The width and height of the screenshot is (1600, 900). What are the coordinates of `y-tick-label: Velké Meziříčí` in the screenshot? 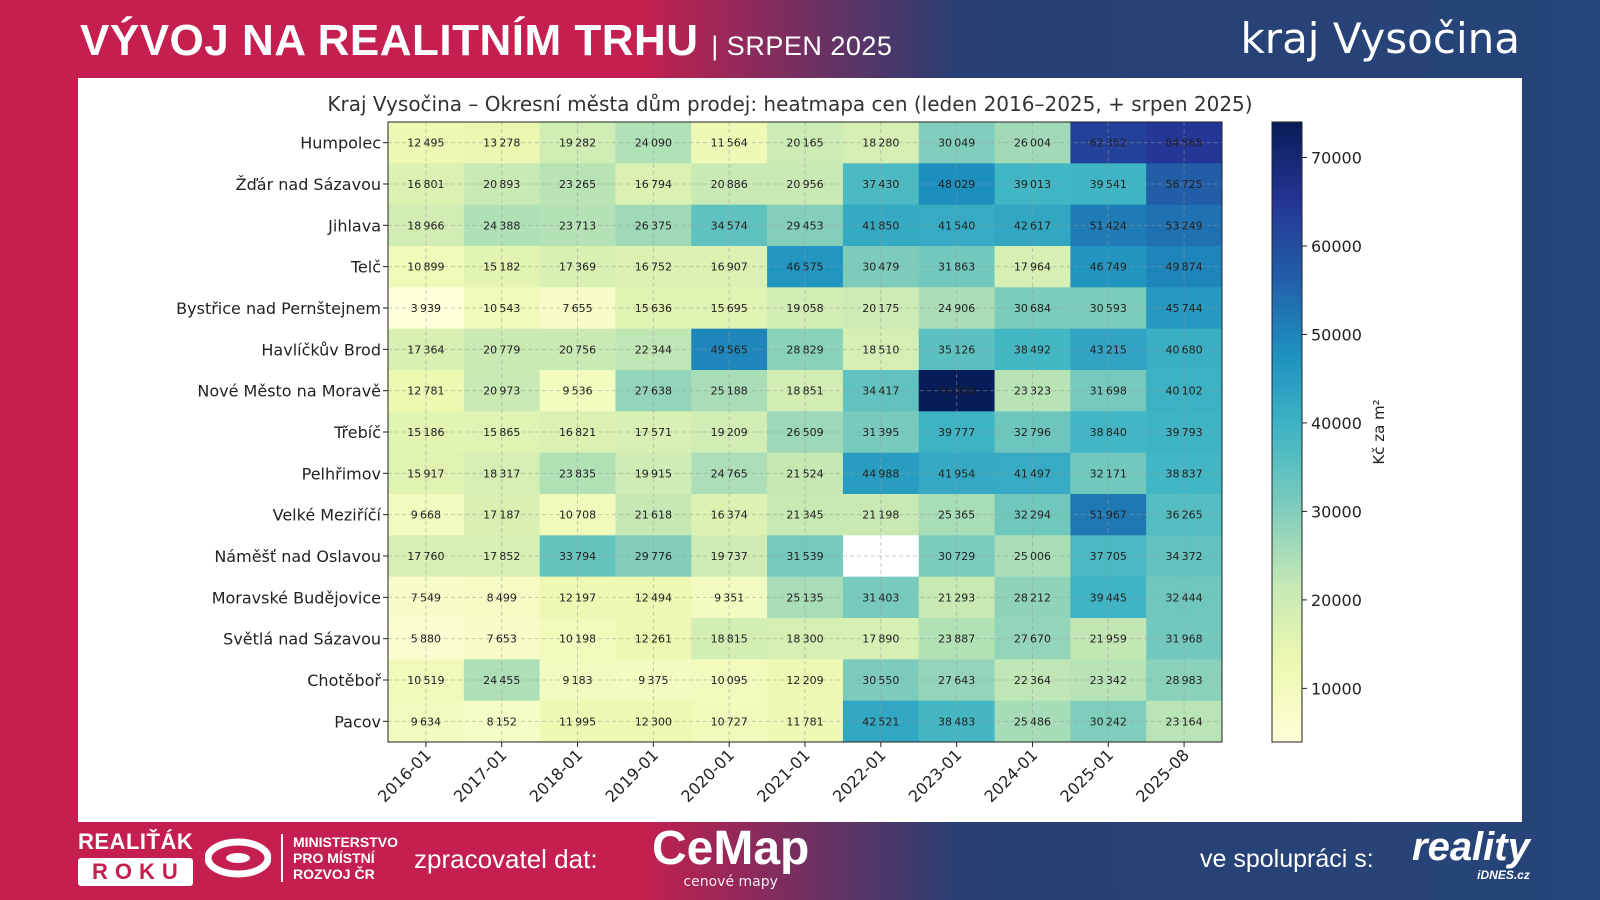 It's located at (327, 515).